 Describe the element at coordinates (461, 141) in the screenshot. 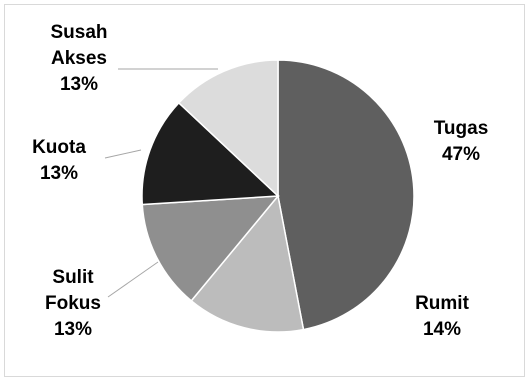

I see `data-label-tugas: Tugas 47%` at that location.